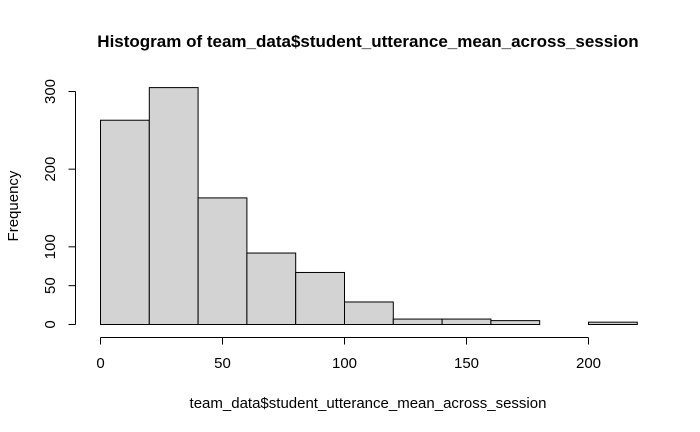  What do you see at coordinates (50, 324) in the screenshot?
I see `y-tick-label: 0` at bounding box center [50, 324].